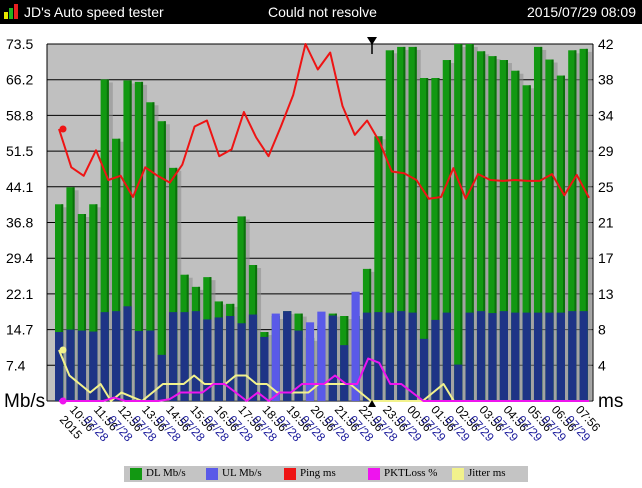 The height and width of the screenshot is (488, 642). What do you see at coordinates (458, 474) in the screenshot?
I see `legend-swatch-jitter` at bounding box center [458, 474].